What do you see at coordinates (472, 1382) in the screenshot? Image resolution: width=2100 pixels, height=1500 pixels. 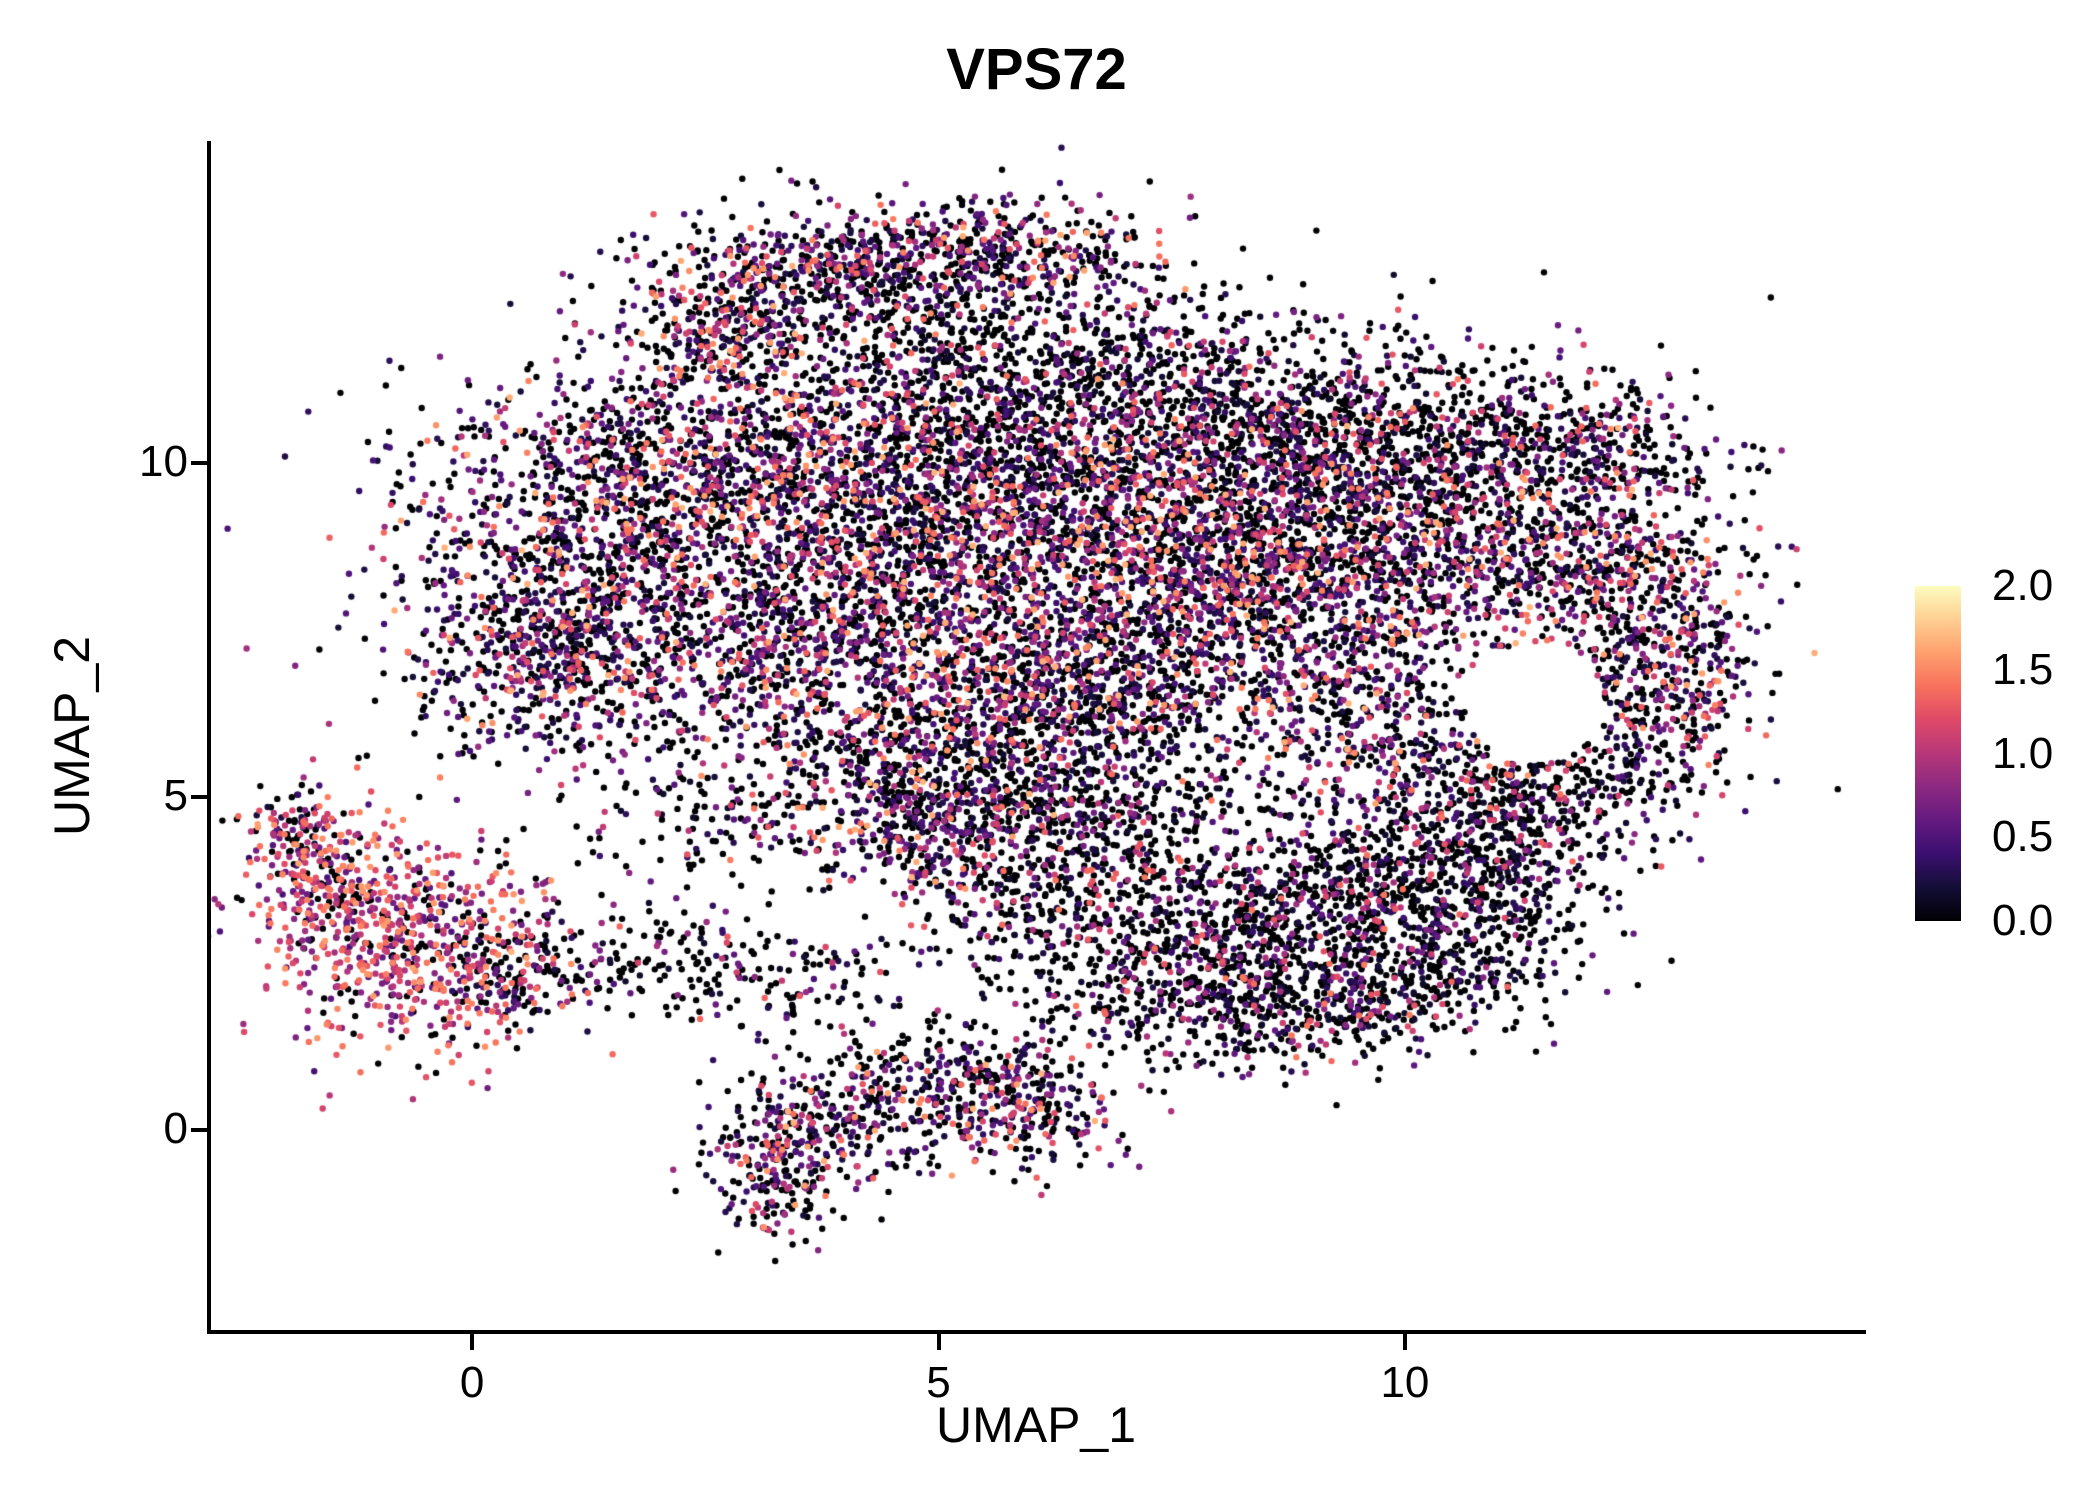 I see `x-tick-label: 0` at bounding box center [472, 1382].